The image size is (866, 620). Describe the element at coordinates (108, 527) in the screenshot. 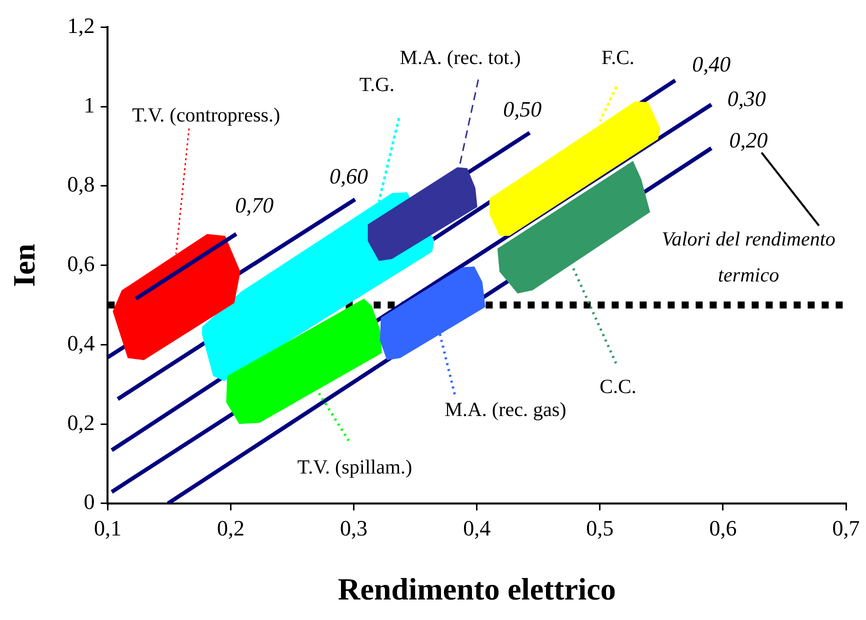

I see `x-tick-label: 0,1` at that location.